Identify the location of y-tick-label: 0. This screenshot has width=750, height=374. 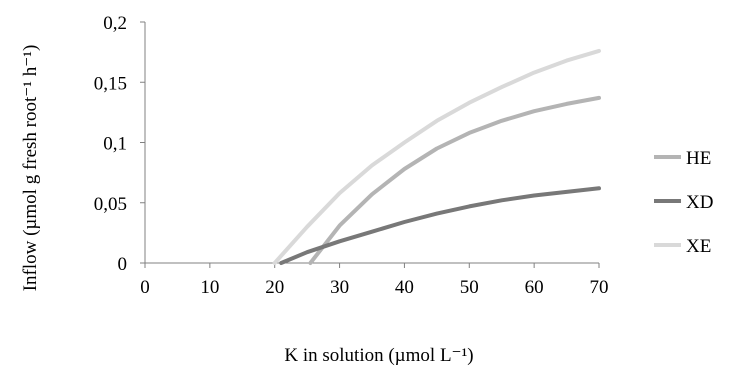
(123, 264).